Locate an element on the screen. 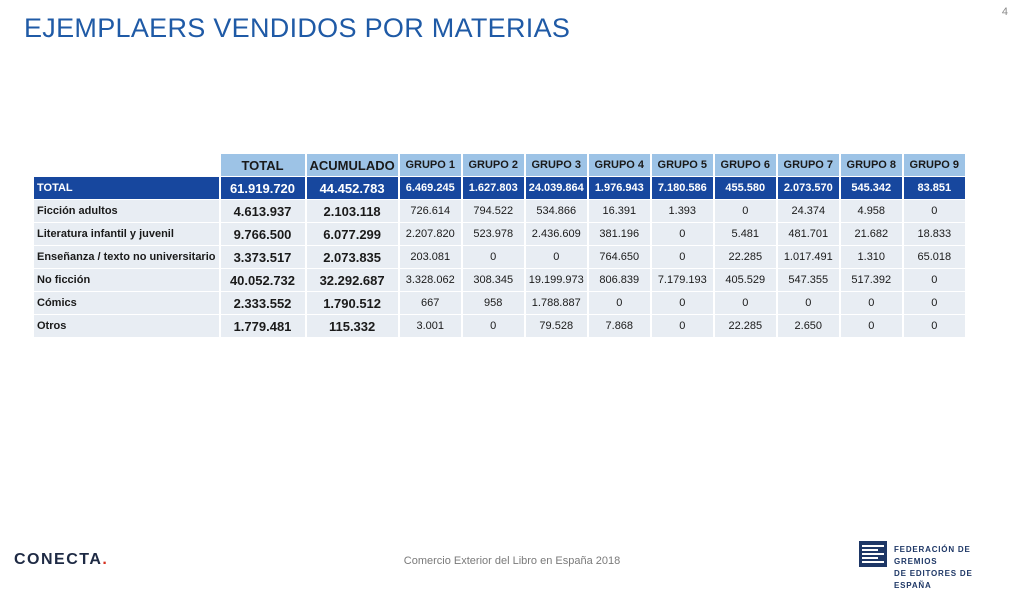  table-cell: 6.077.299 is located at coordinates (352, 234).